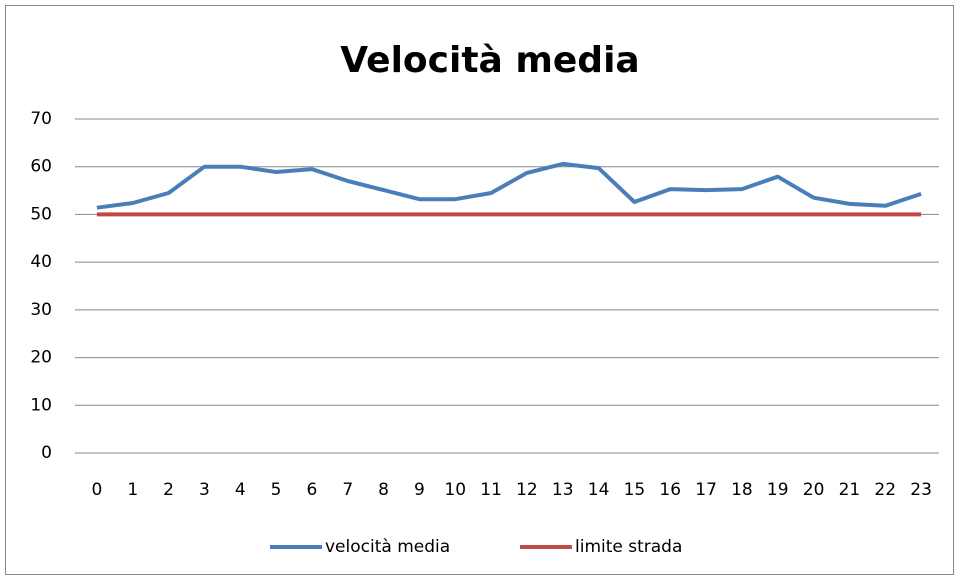 This screenshot has height=580, width=959. Describe the element at coordinates (46, 453) in the screenshot. I see `y-tick-label: 0` at that location.